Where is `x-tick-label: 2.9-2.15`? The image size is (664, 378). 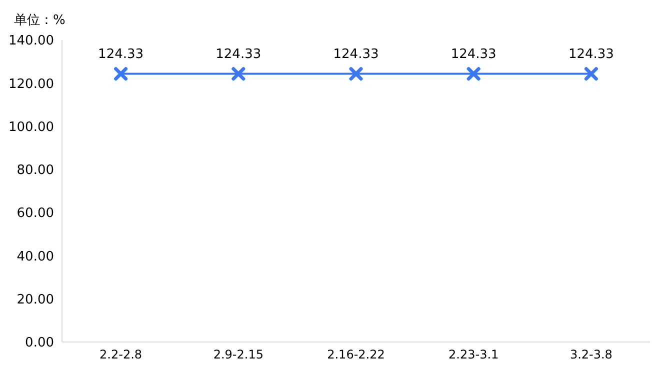 x-tick-label: 2.9-2.15 is located at coordinates (238, 355).